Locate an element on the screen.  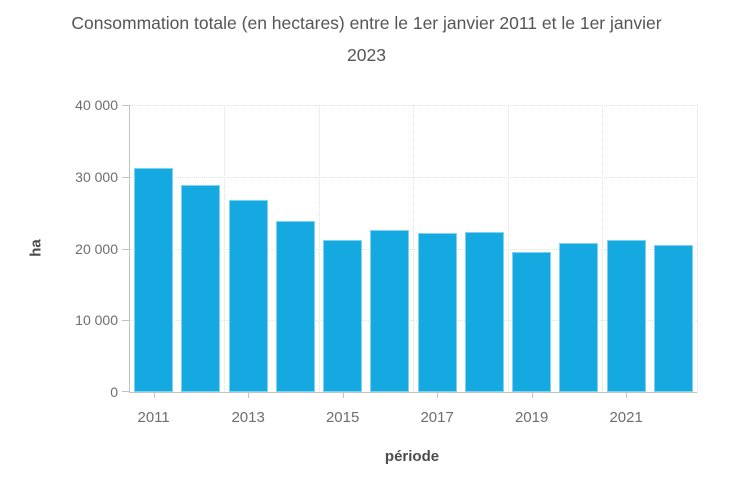
bar-2017 is located at coordinates (437, 312).